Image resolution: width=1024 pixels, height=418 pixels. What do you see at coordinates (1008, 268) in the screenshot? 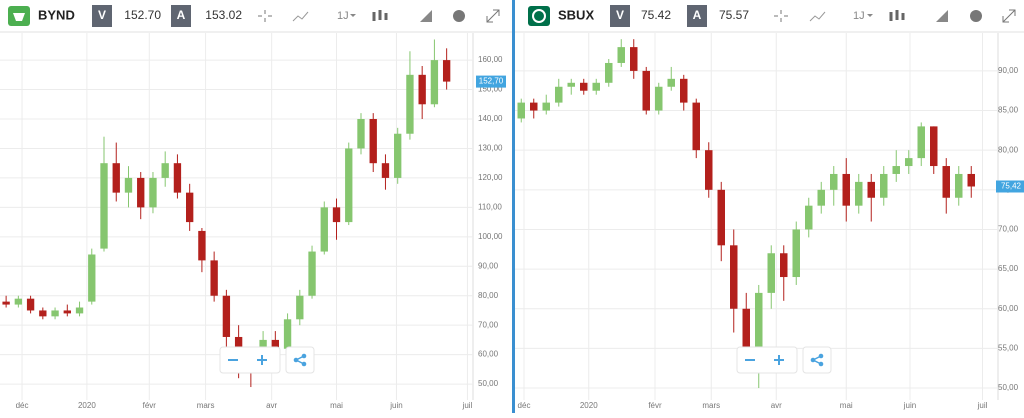
I see `y-tick-label: 65,00` at bounding box center [1008, 268].